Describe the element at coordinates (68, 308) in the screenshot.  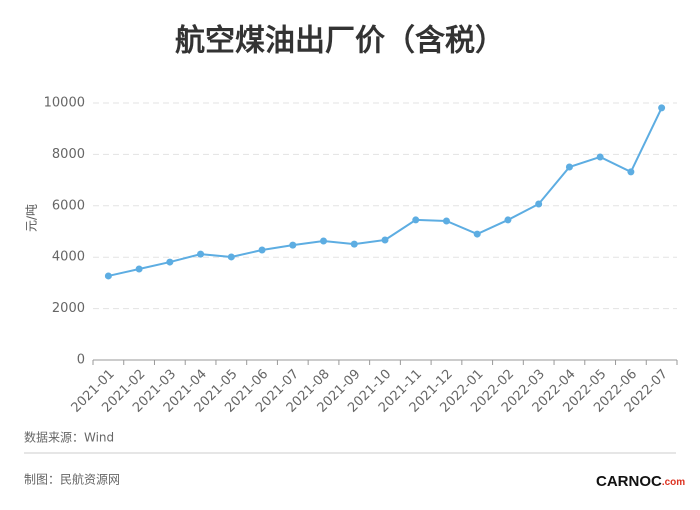
I see `y-tick-label: 2000` at that location.